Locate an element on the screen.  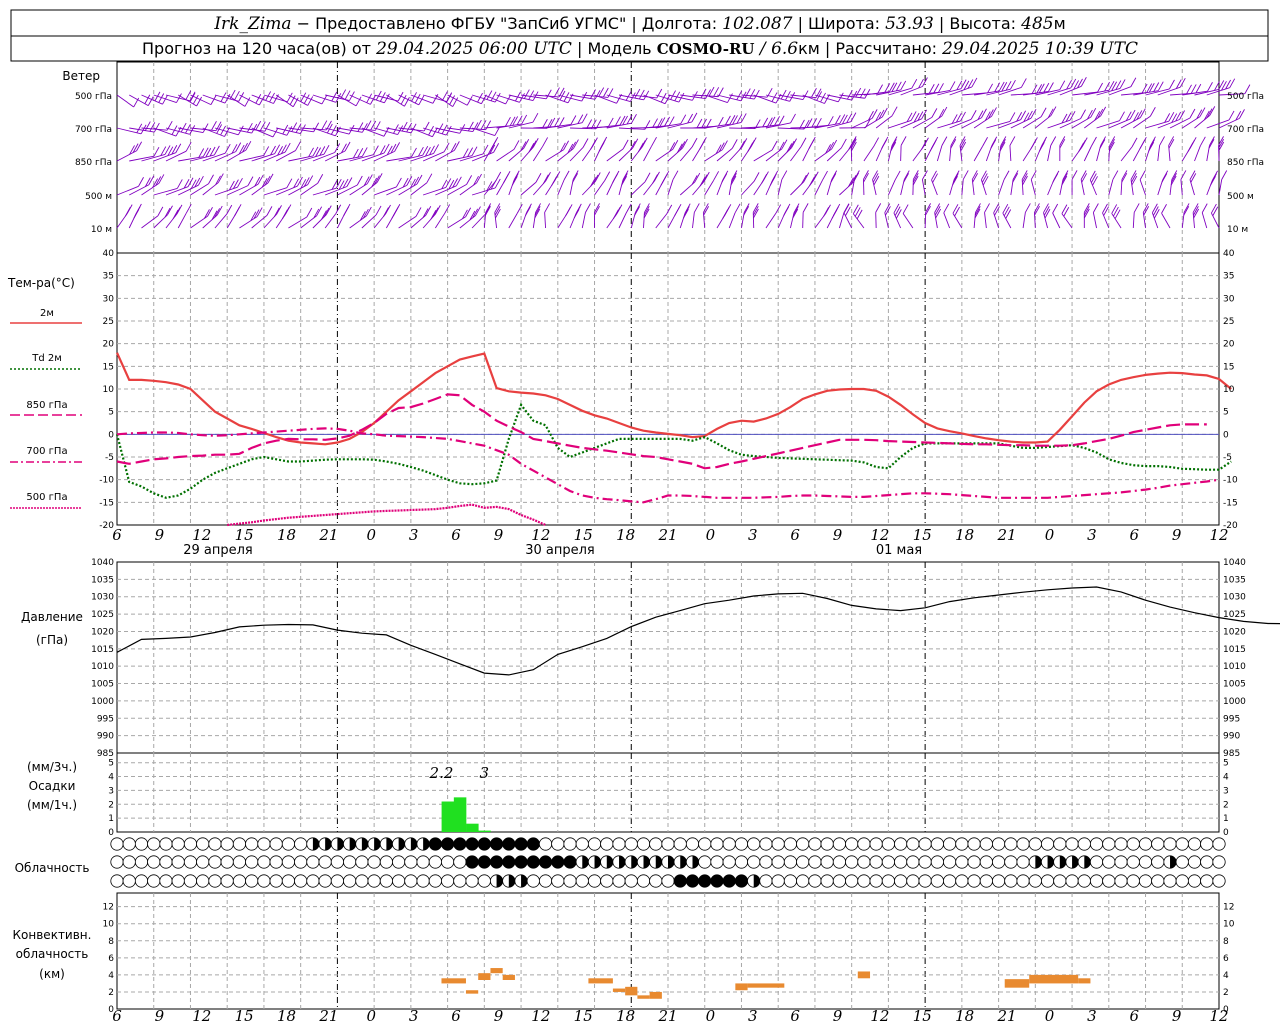
convective-cloud-bar is located at coordinates (741, 987).